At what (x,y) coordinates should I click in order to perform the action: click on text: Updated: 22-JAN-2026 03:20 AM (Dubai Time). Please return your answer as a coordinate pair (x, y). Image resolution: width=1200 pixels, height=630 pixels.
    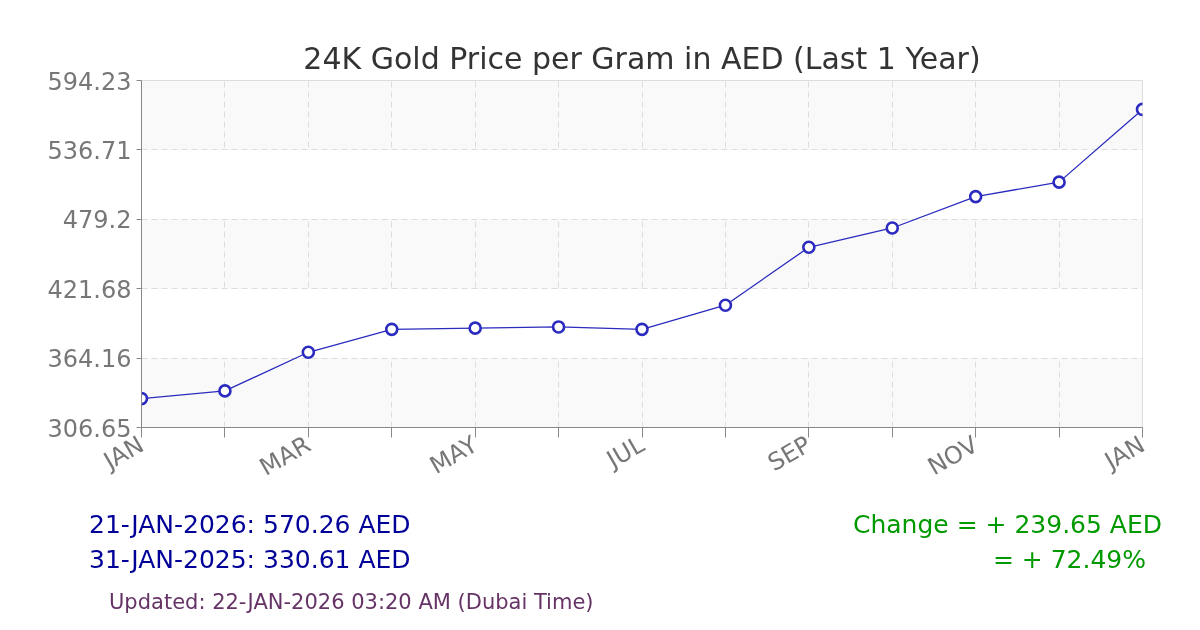
    Looking at the image, I should click on (351, 603).